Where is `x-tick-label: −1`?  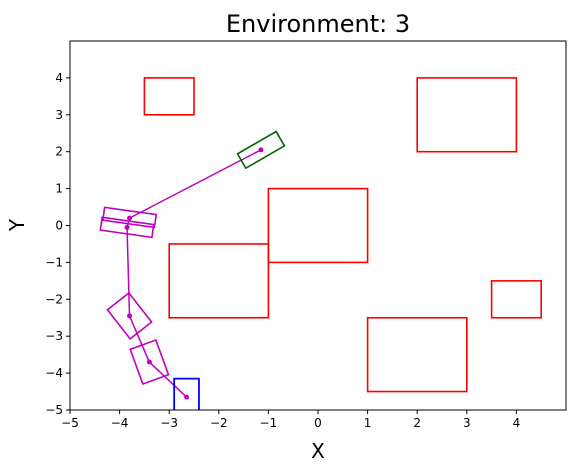 x-tick-label: −1 is located at coordinates (269, 423).